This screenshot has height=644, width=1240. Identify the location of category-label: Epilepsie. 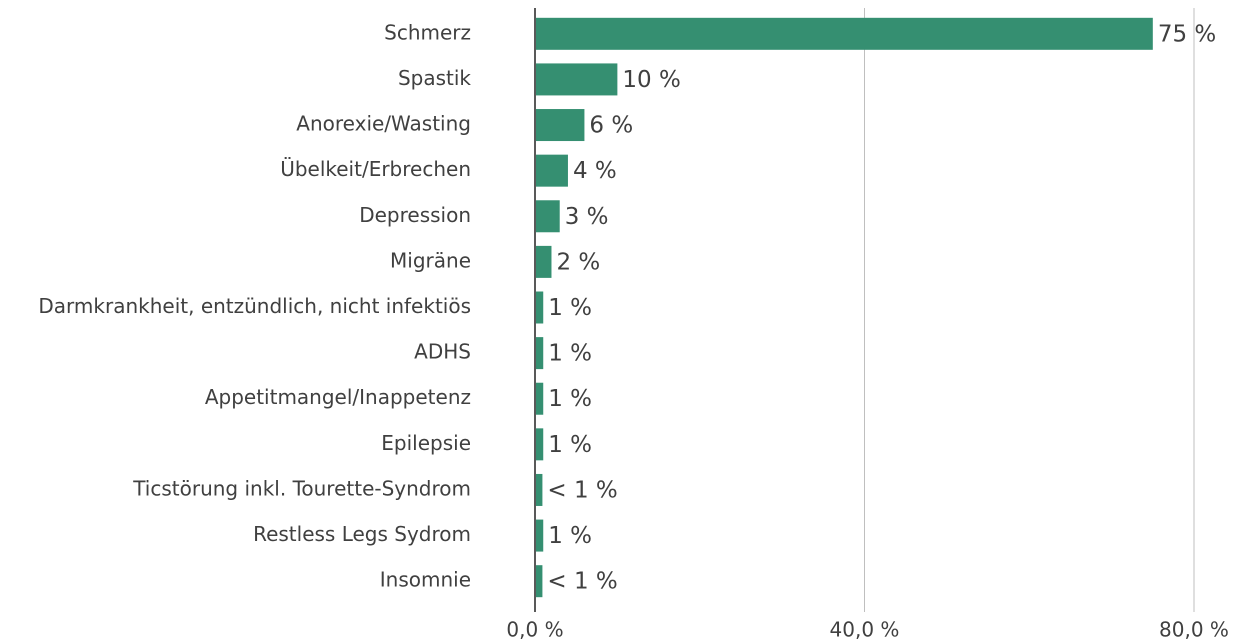
(426, 443).